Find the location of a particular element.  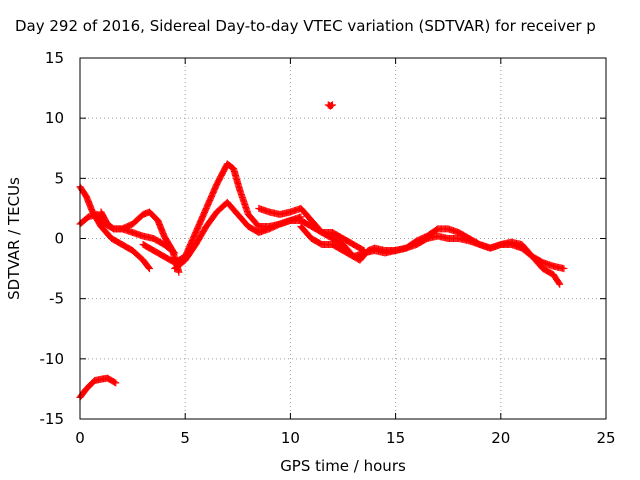

series-track-a is located at coordinates (114, 228).